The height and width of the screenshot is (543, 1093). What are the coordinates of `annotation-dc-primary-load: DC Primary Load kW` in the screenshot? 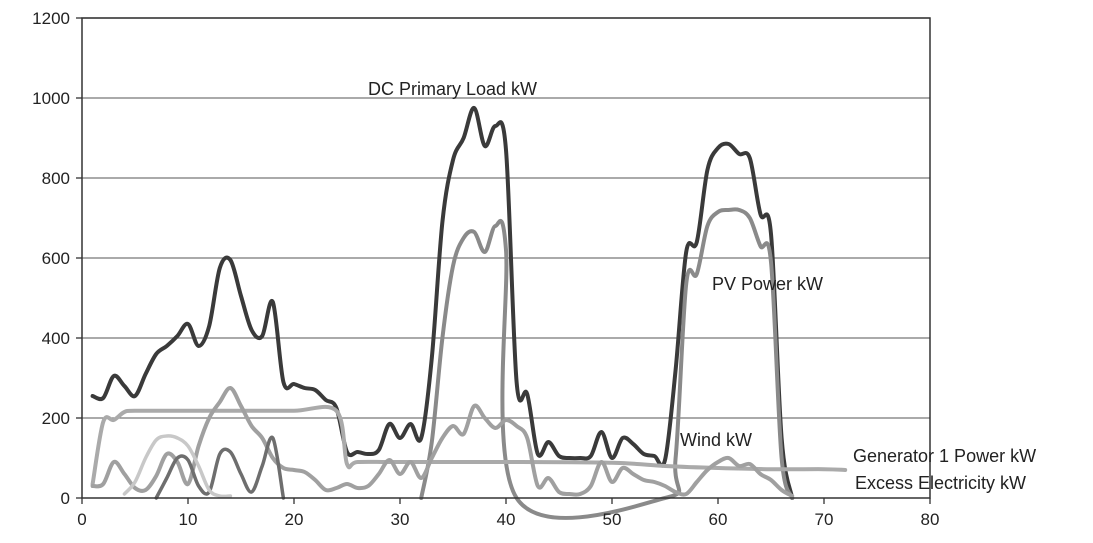 It's located at (452, 89).